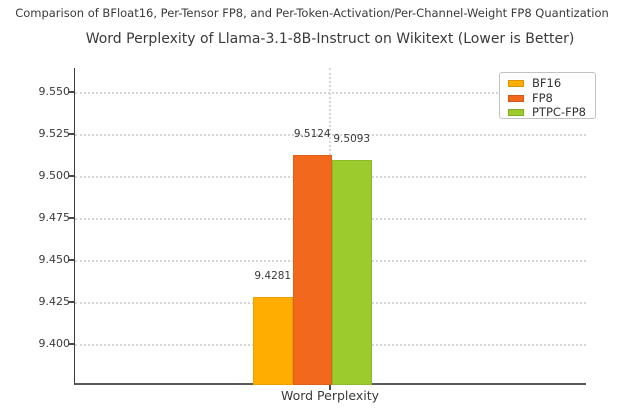 The image size is (624, 408). I want to click on y-tick-label: 9.450, so click(54, 259).